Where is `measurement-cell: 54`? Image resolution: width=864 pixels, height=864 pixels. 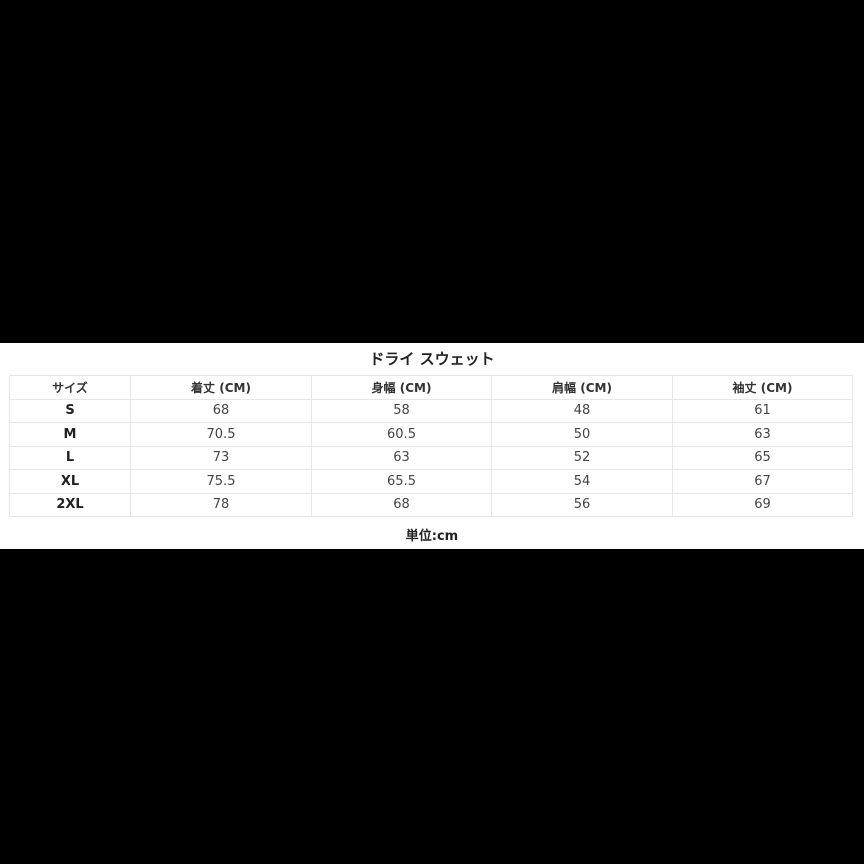
measurement-cell: 54 is located at coordinates (582, 481).